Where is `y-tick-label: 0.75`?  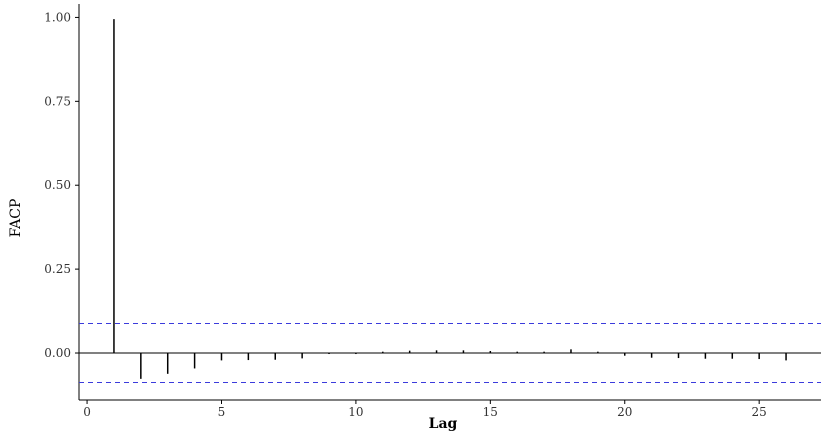
y-tick-label: 0.75 is located at coordinates (57, 101).